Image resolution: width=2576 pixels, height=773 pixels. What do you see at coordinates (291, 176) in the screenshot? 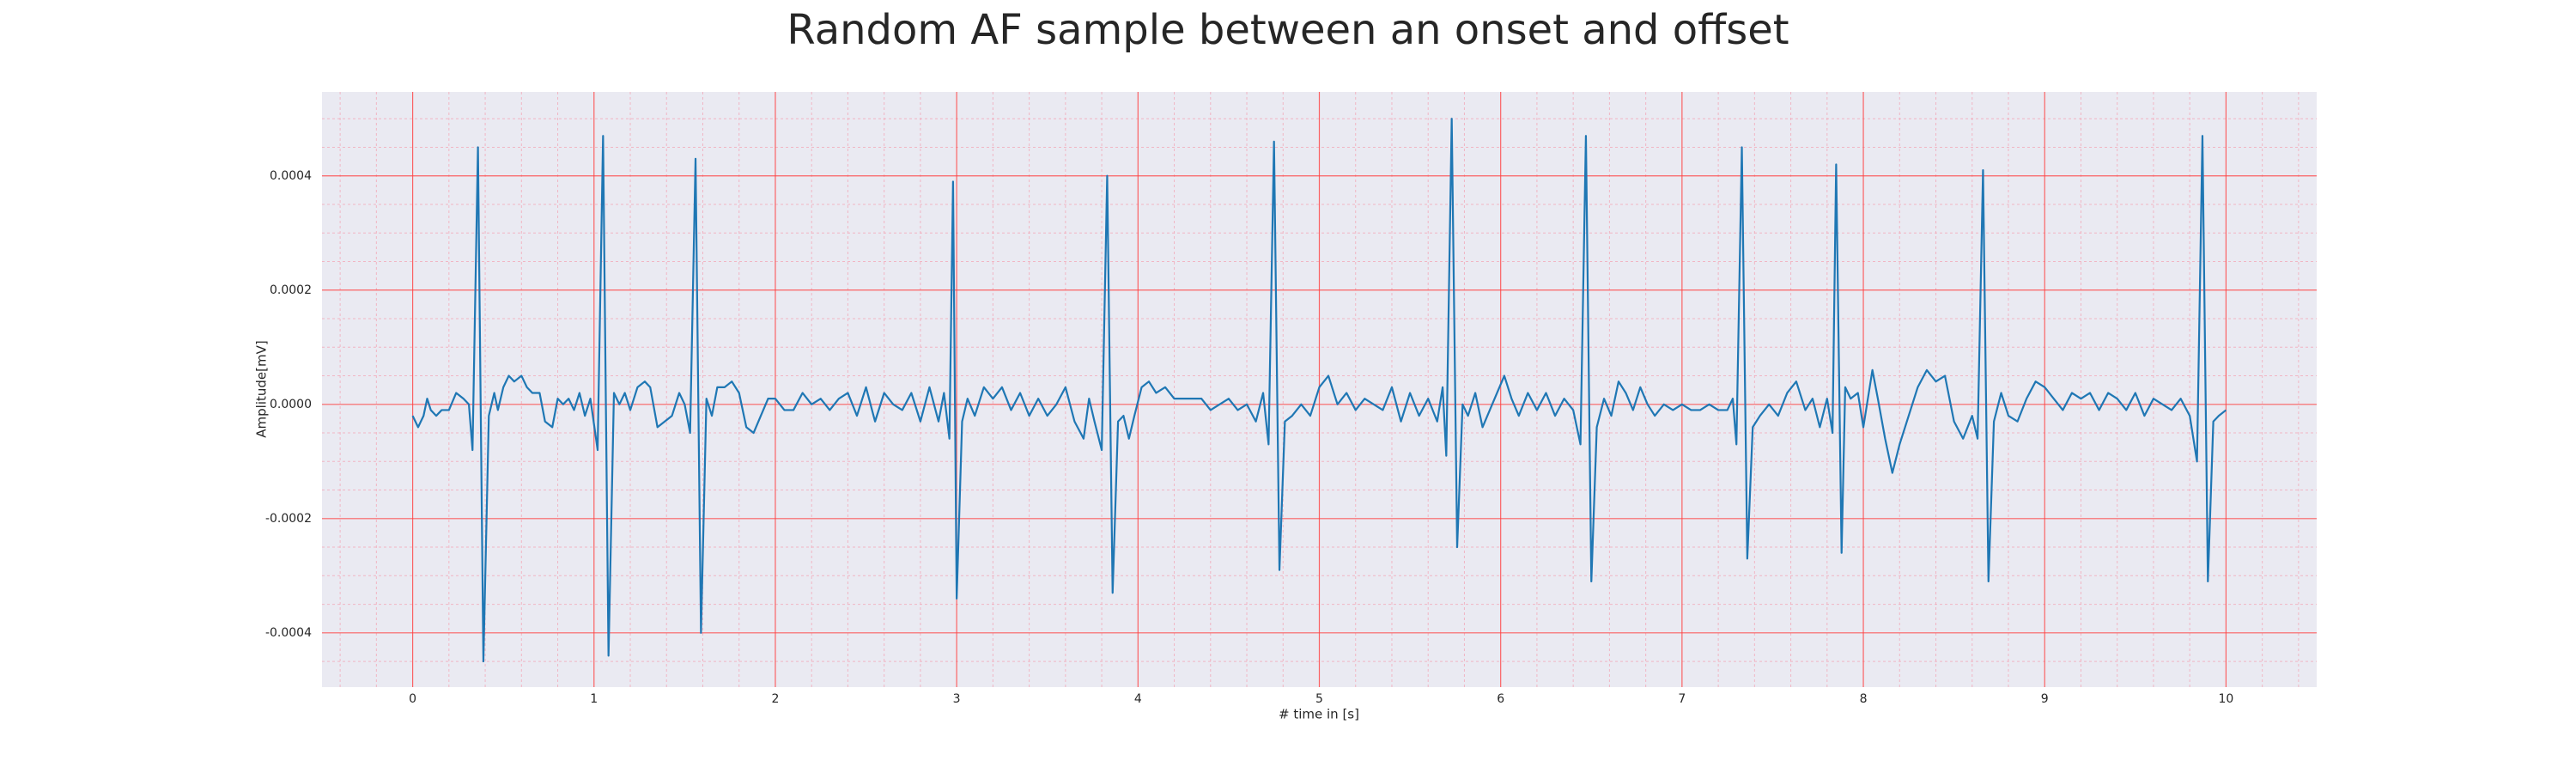
I see `y-tick-label: 0.0004` at bounding box center [291, 176].